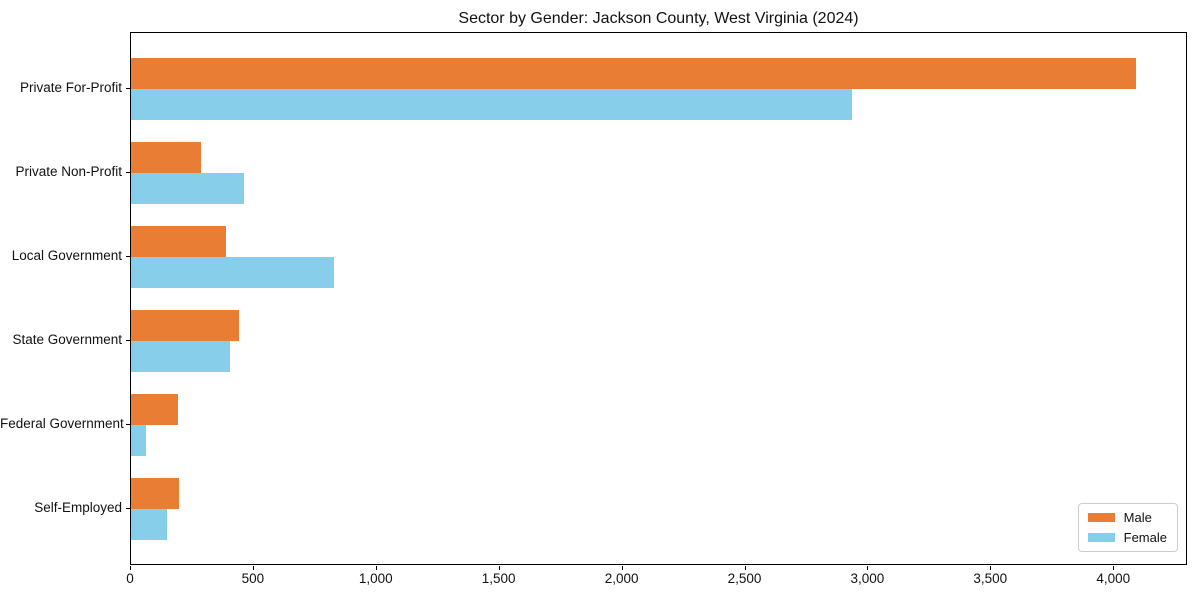  I want to click on bar-female-self-employed, so click(149, 524).